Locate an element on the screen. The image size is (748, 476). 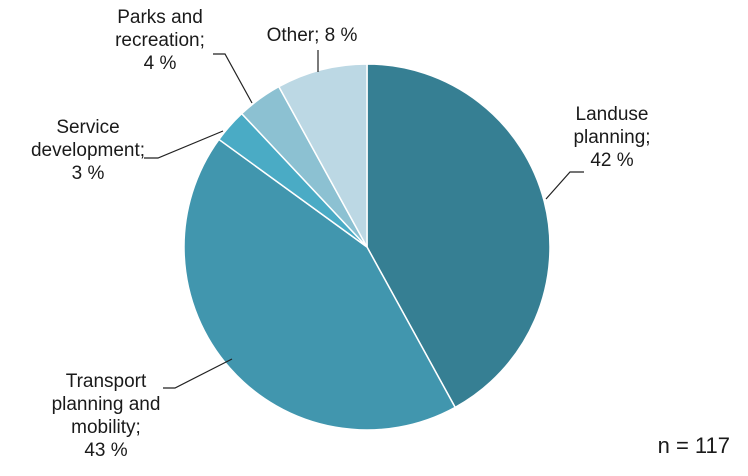
slice-label-line: 4 % is located at coordinates (160, 63).